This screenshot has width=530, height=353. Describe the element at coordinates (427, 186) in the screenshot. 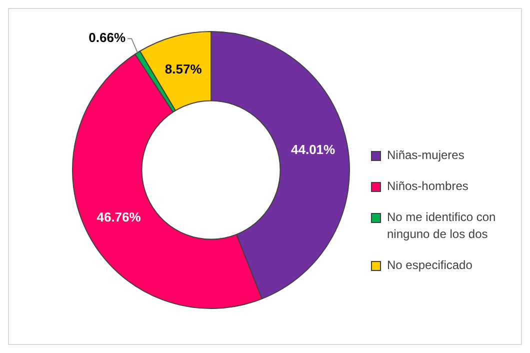

I see `legend-label: Niños-hombres` at that location.